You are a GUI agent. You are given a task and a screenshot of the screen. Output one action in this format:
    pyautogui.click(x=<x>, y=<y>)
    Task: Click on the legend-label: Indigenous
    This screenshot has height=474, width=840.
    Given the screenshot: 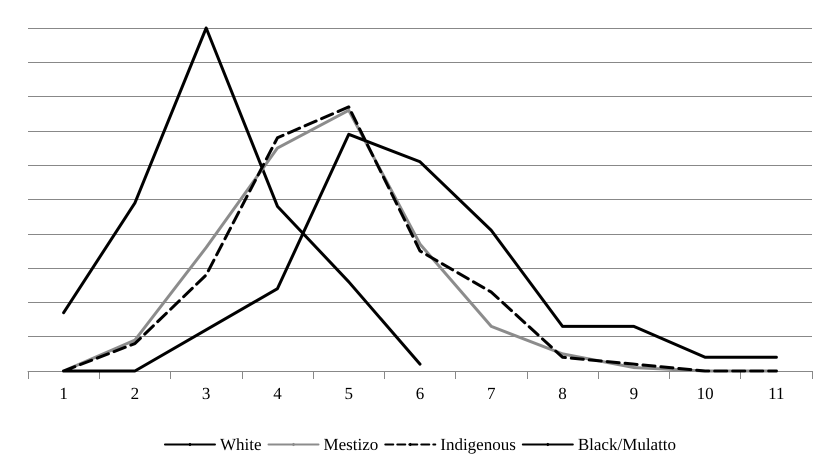 What is the action you would take?
    pyautogui.click(x=478, y=444)
    